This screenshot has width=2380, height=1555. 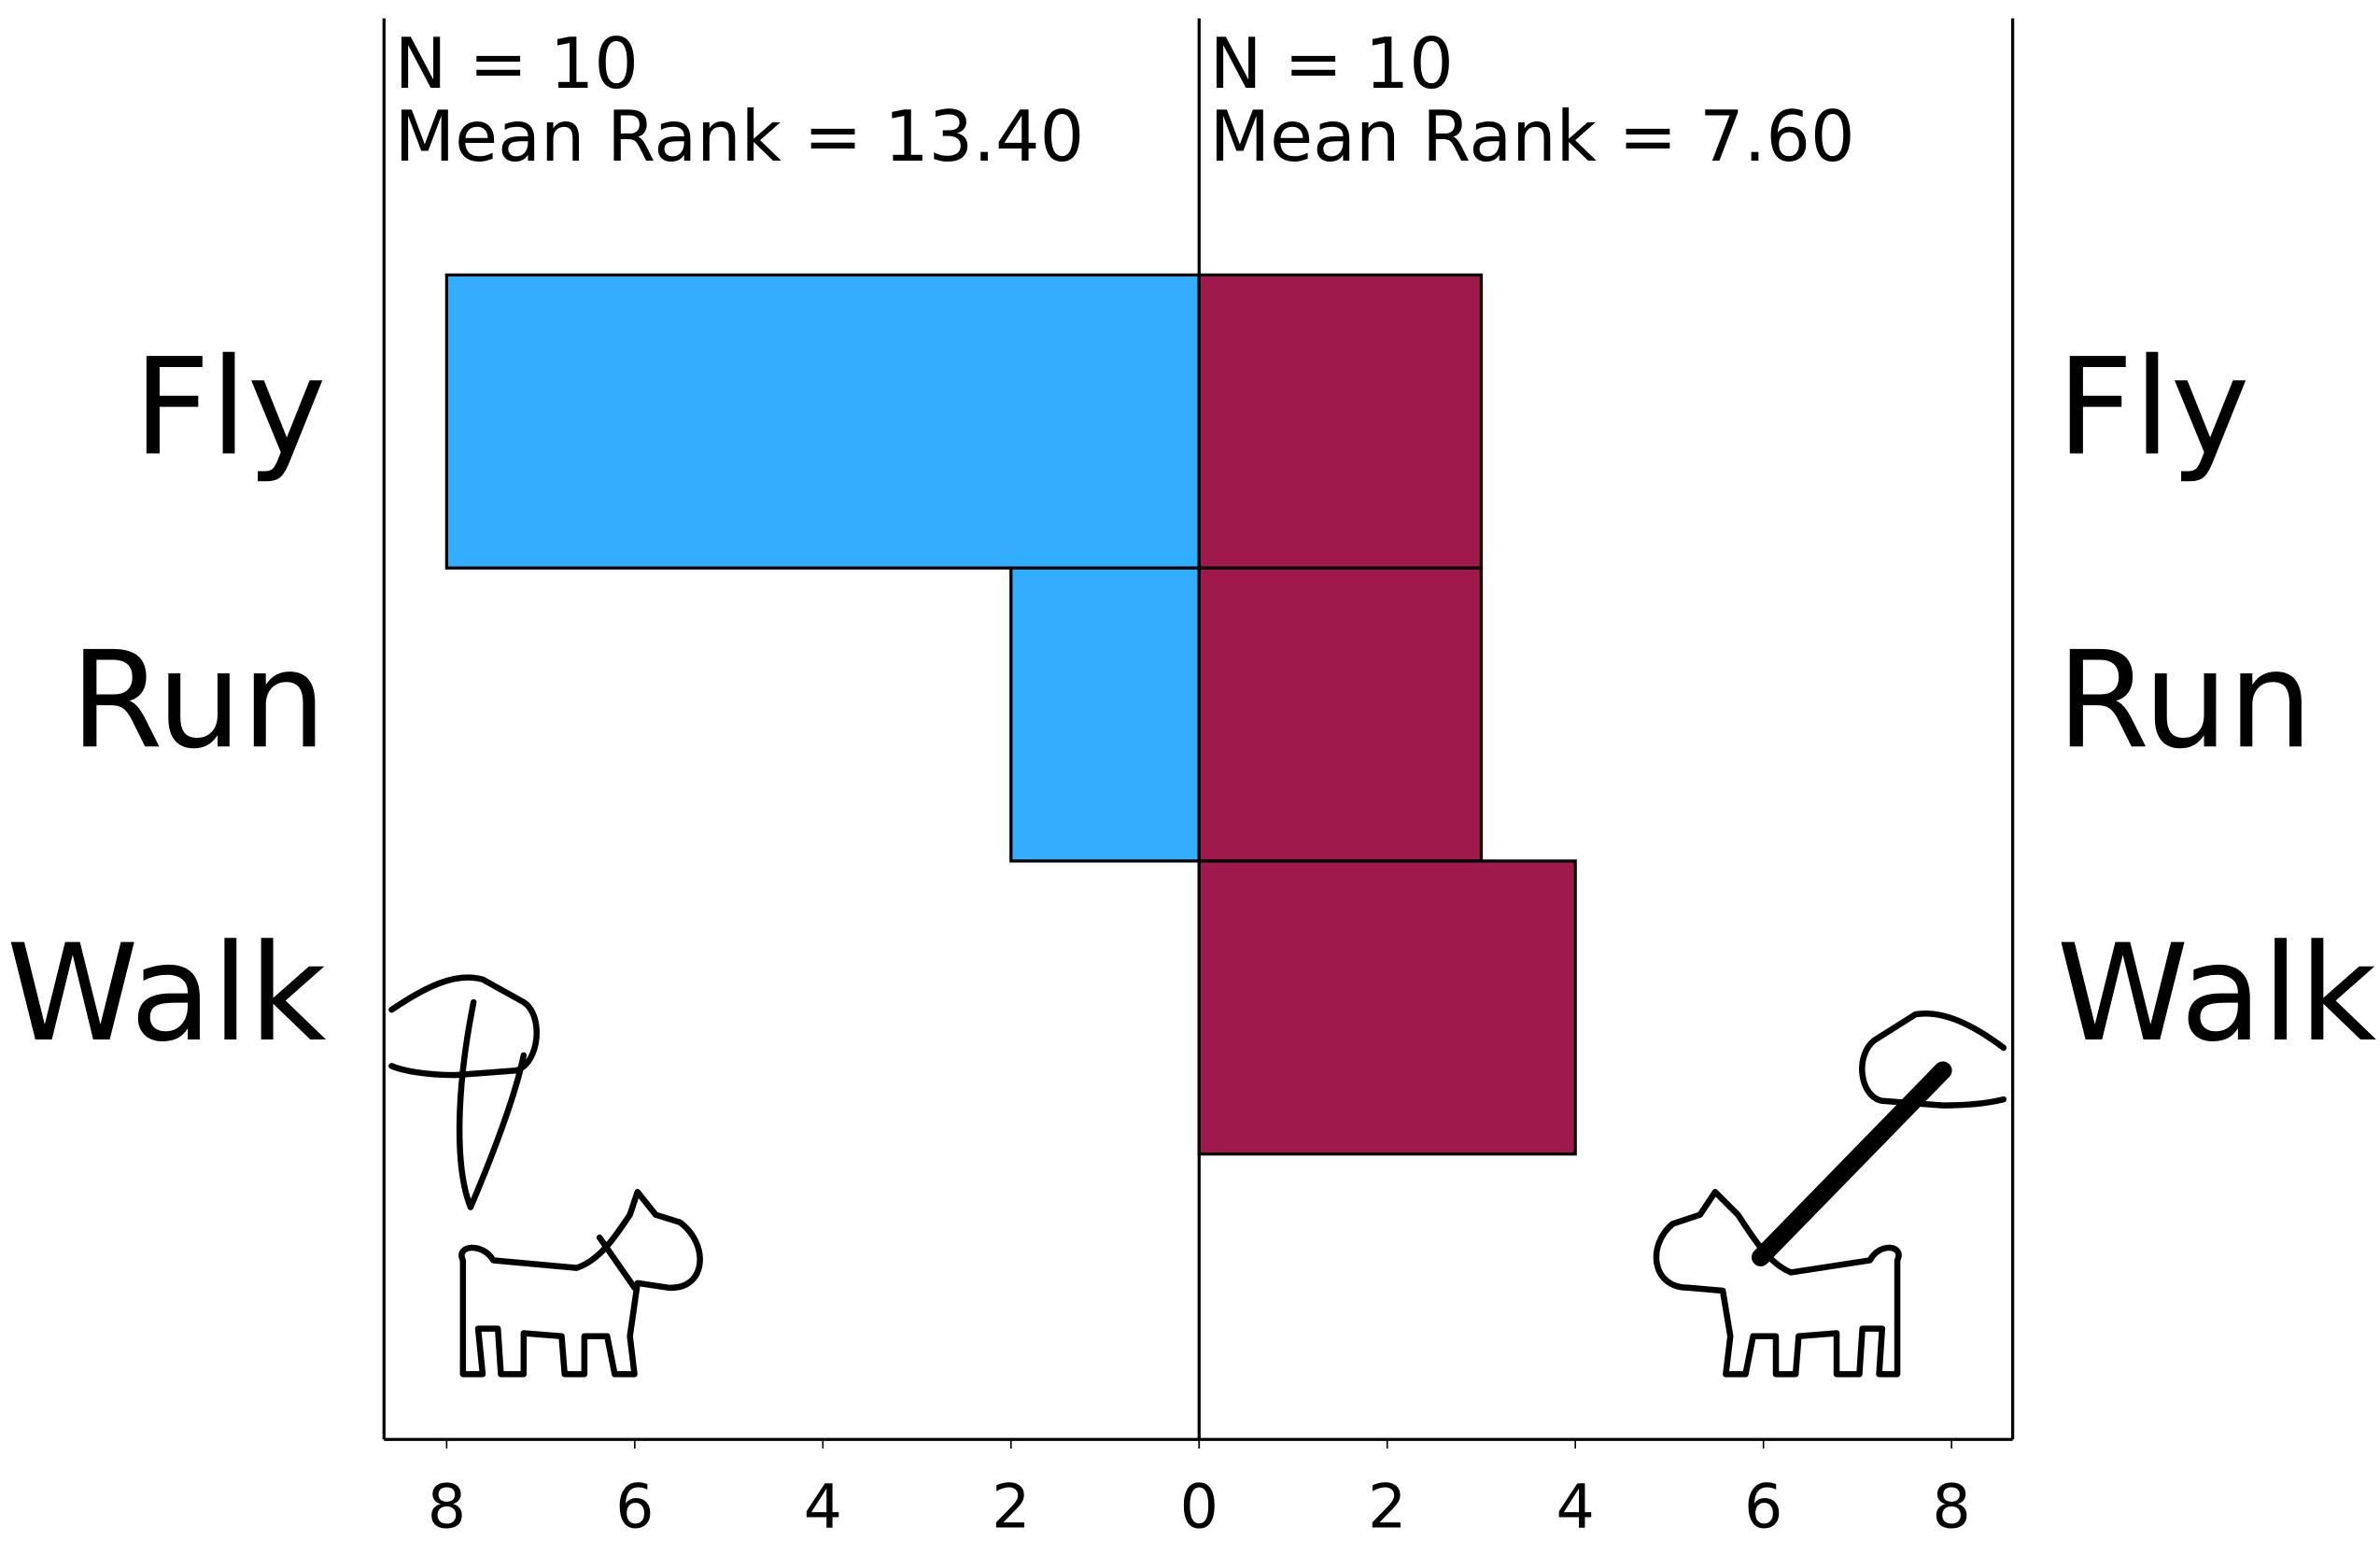 I want to click on dog-icon-right, so click(x=1830, y=1194).